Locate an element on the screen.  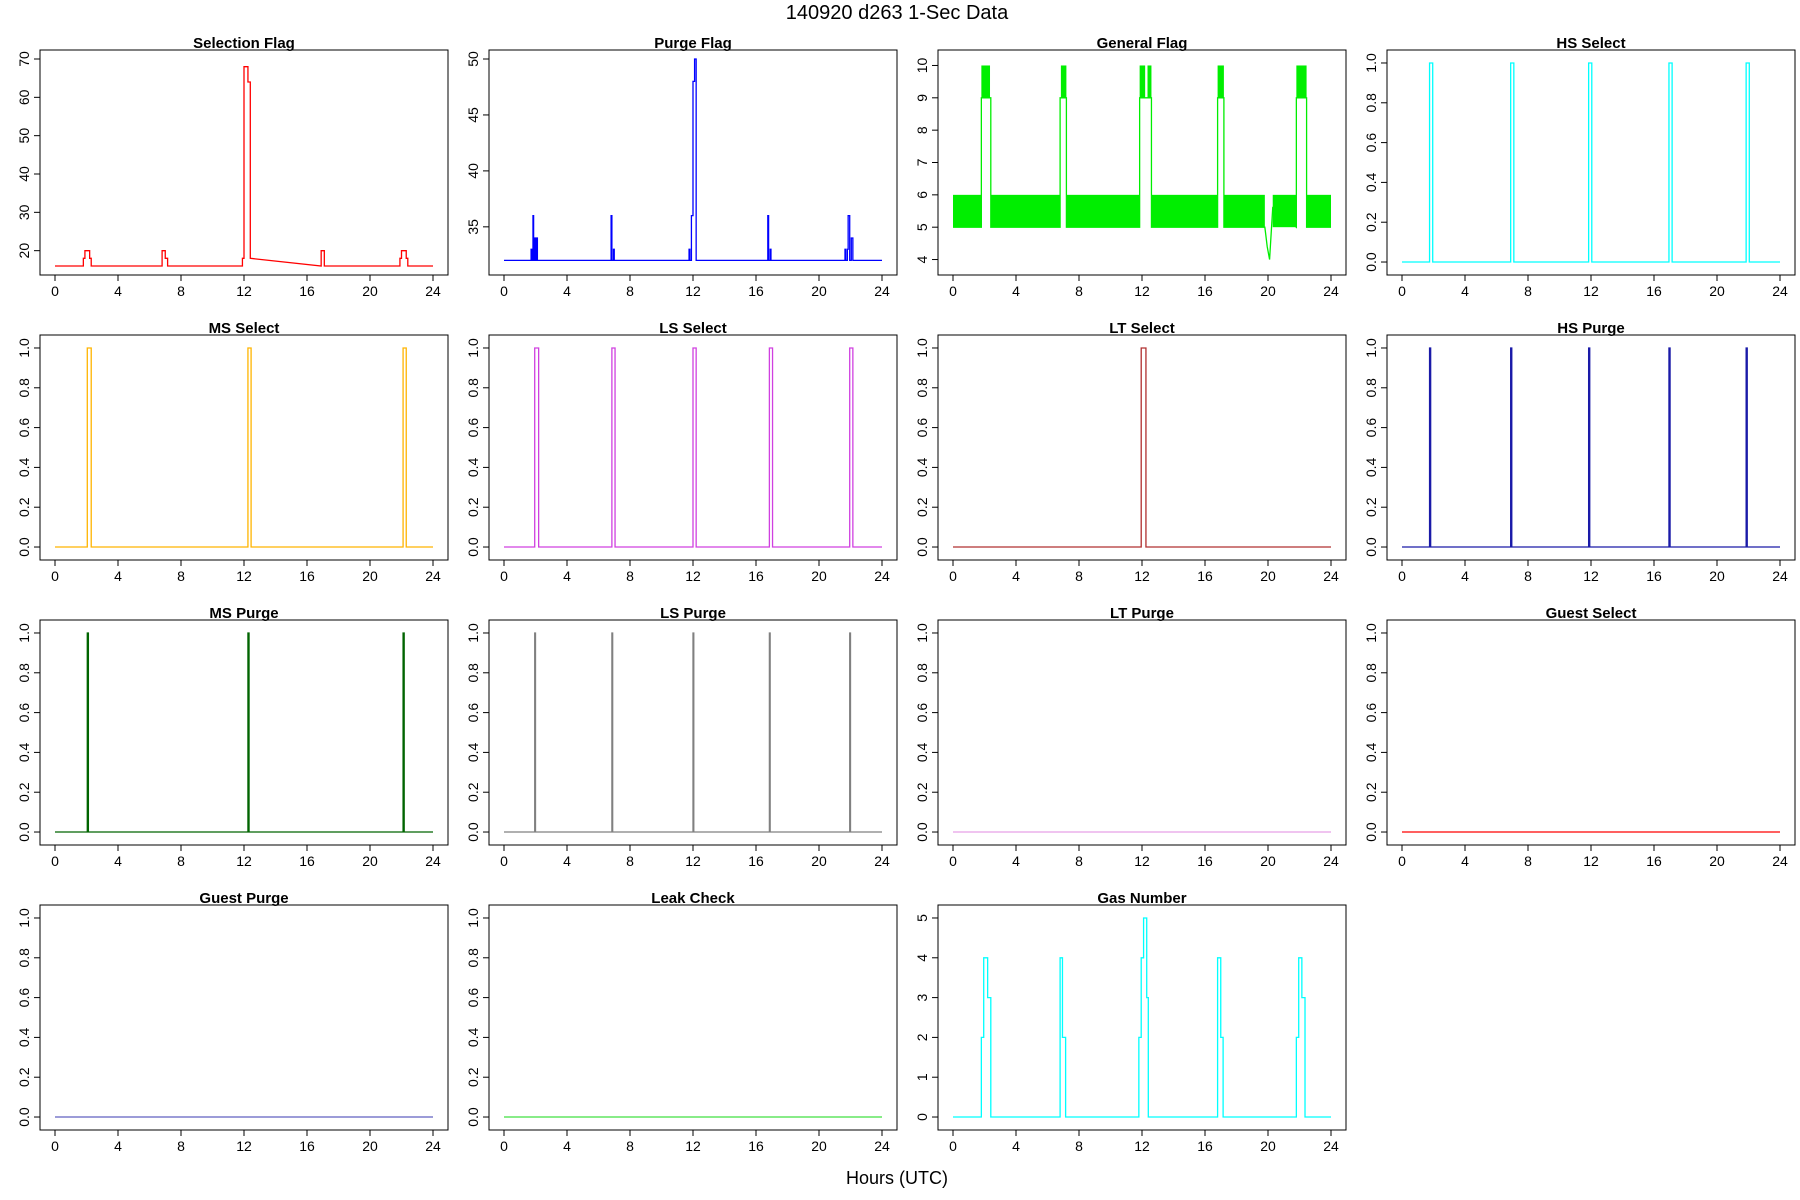
panel-10: LT Purge 0 4 8 12 16 20 24 0.0 0.2 0.4 0.6 0.8 1.0 is located at coordinates (1130, 737).